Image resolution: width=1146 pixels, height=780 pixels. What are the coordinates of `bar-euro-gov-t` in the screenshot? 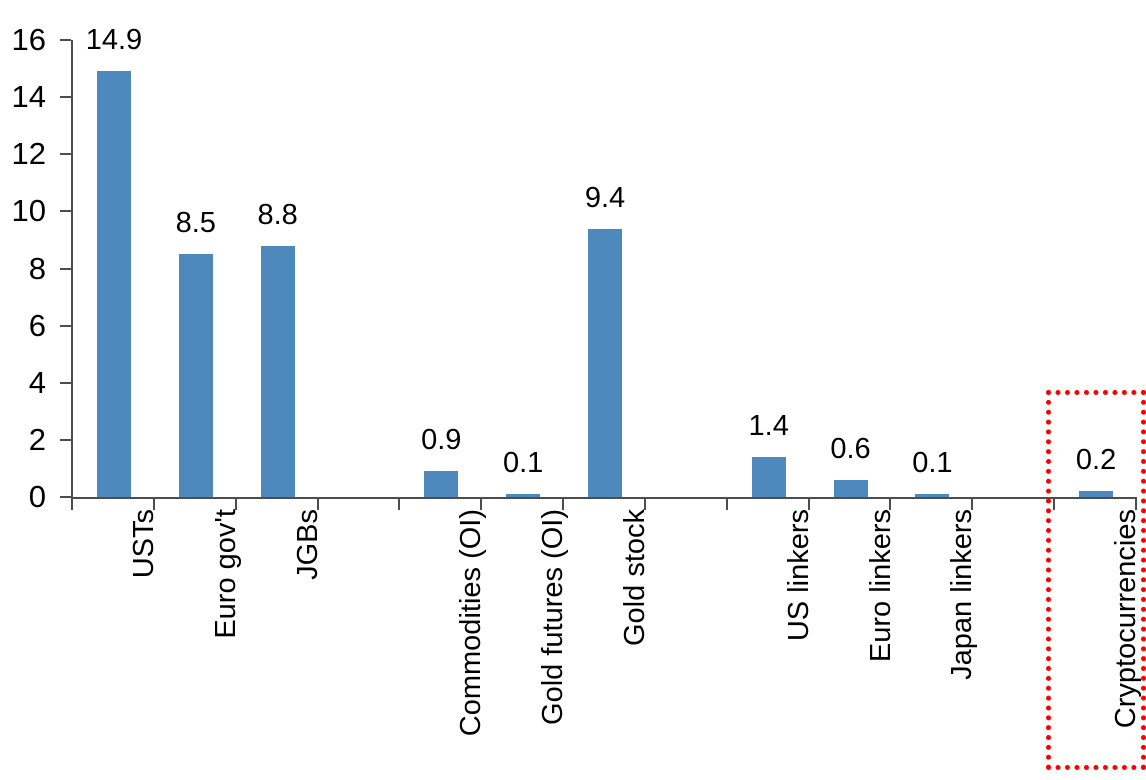 It's located at (195, 375).